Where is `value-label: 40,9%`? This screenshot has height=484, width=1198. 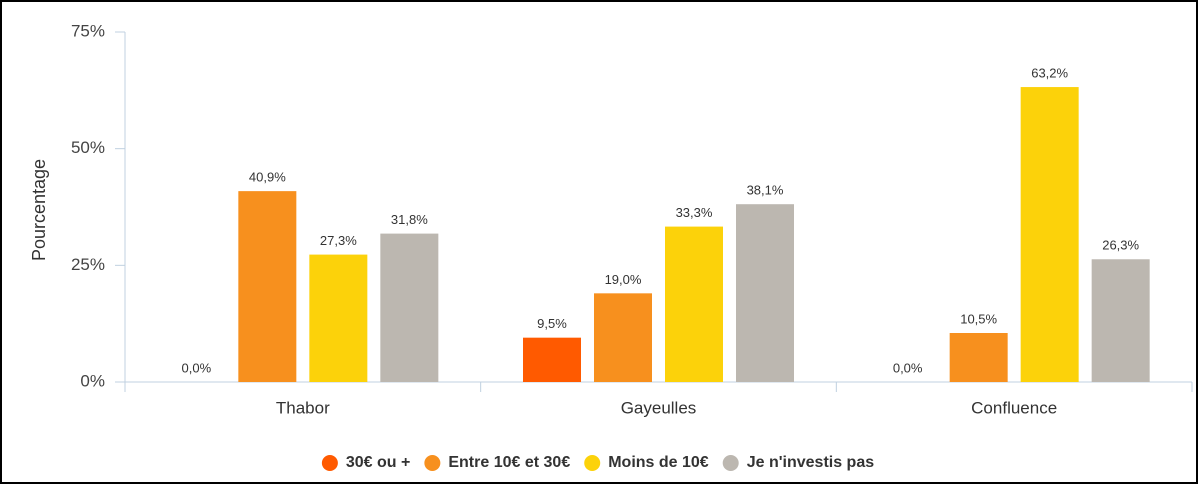 value-label: 40,9% is located at coordinates (267, 177).